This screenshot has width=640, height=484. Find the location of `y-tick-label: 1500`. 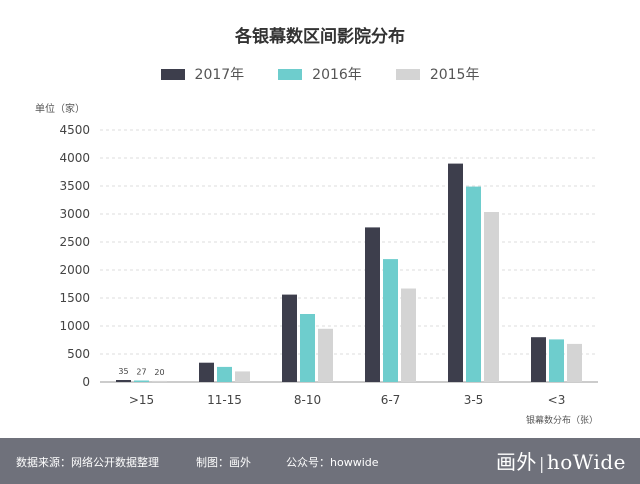

y-tick-label: 1500 is located at coordinates (74, 298).